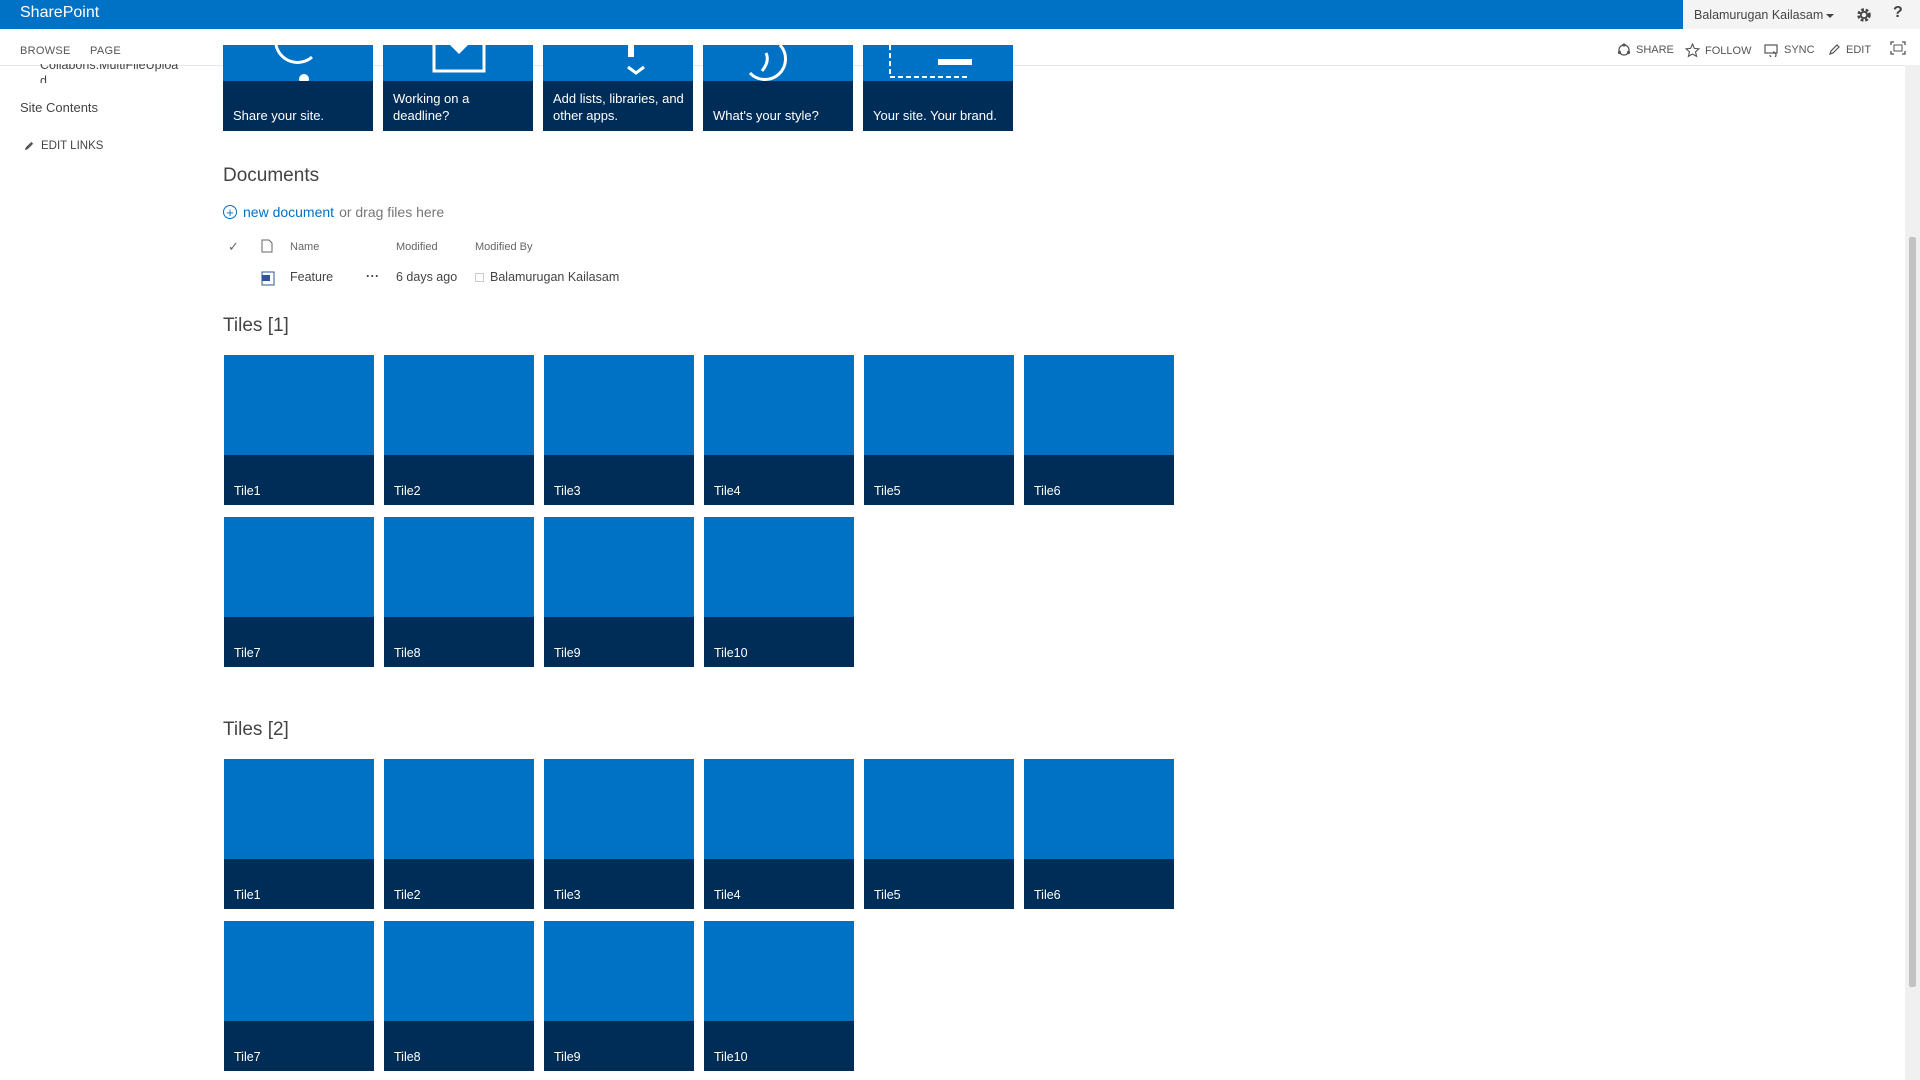  What do you see at coordinates (1728, 50) in the screenshot?
I see `follow-label: FOLLOW` at bounding box center [1728, 50].